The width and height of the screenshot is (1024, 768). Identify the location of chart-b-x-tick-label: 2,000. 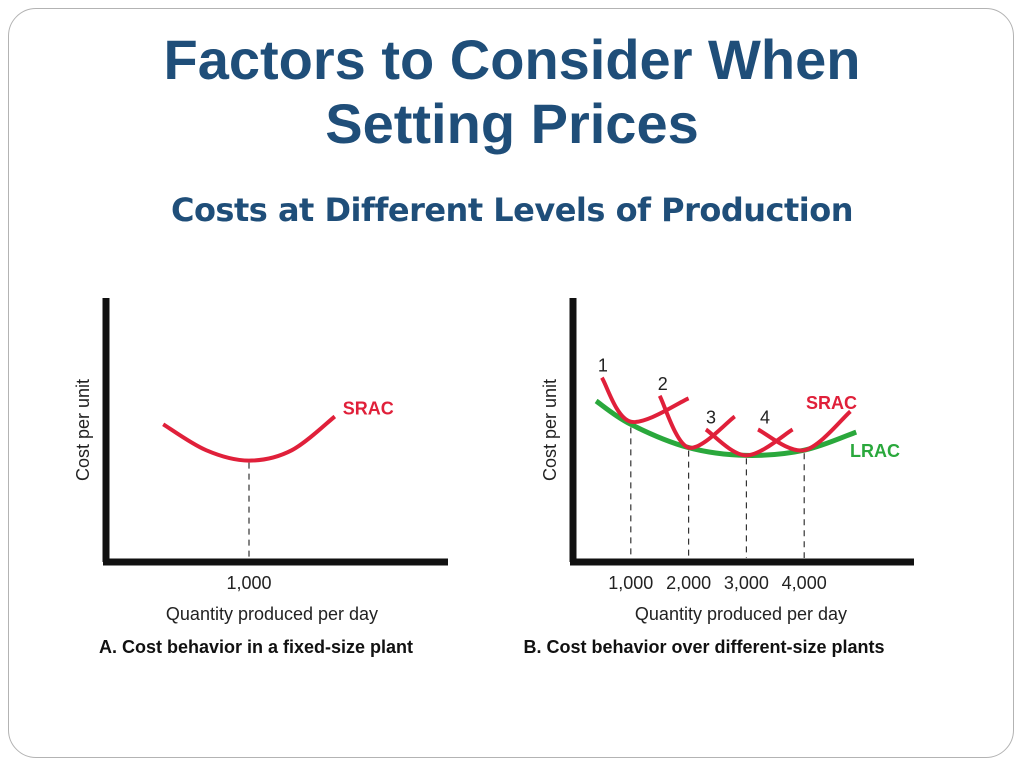
(688, 583).